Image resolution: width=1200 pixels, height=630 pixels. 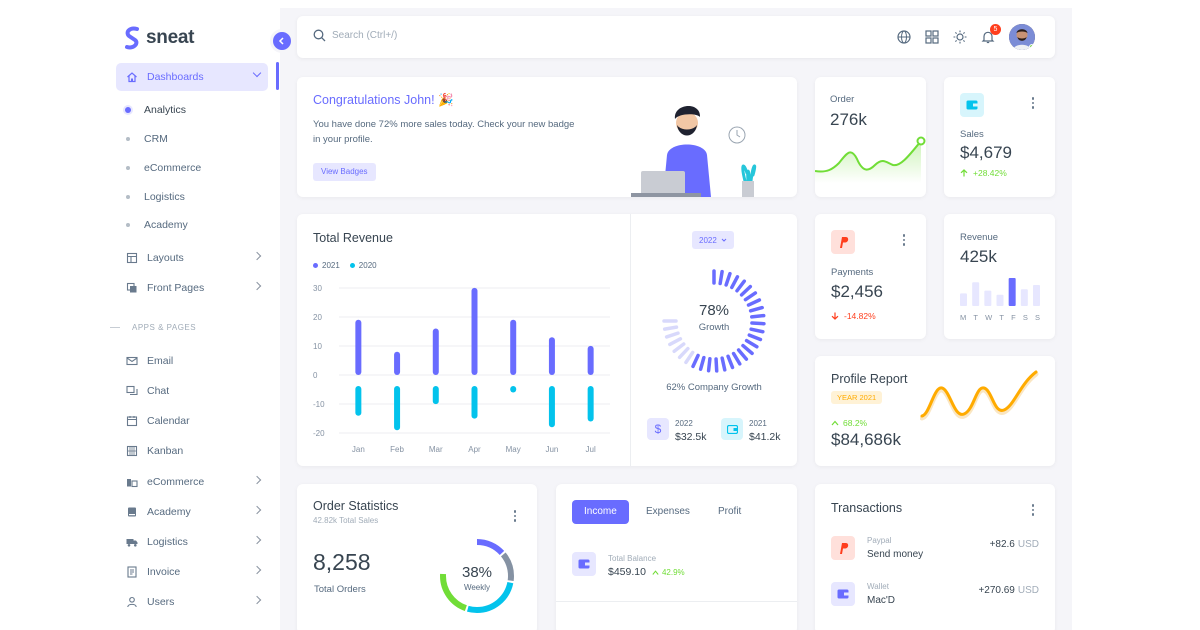 I want to click on x-tick-label: Feb, so click(x=397, y=449).